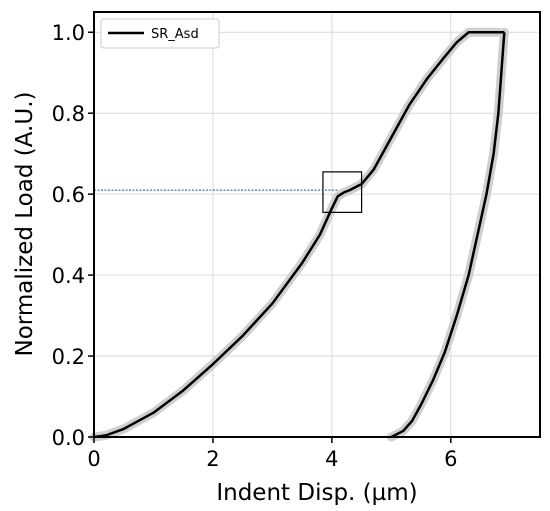 Image resolution: width=550 pixels, height=511 pixels. What do you see at coordinates (342, 192) in the screenshot?
I see `highlight-box` at bounding box center [342, 192].